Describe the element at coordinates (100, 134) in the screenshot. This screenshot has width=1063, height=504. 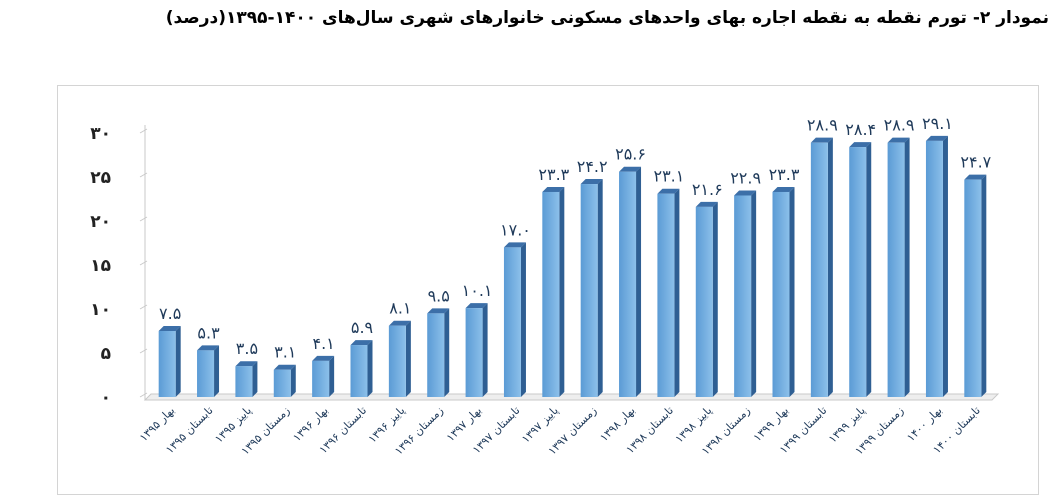
I see `y-tick-label: ۳۰` at that location.